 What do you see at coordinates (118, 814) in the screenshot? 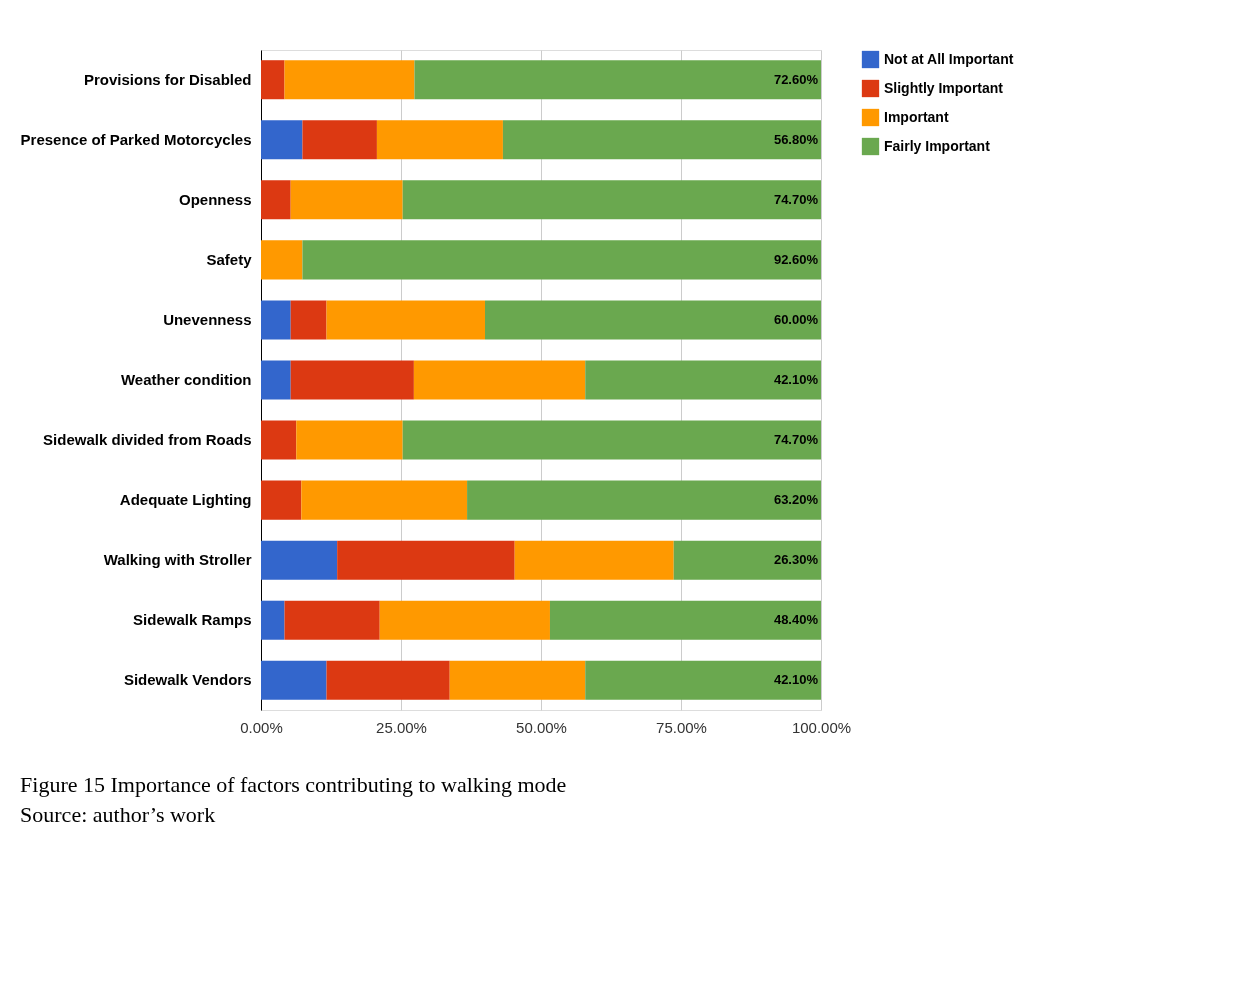
I see `source-note: Source: author’s work` at bounding box center [118, 814].